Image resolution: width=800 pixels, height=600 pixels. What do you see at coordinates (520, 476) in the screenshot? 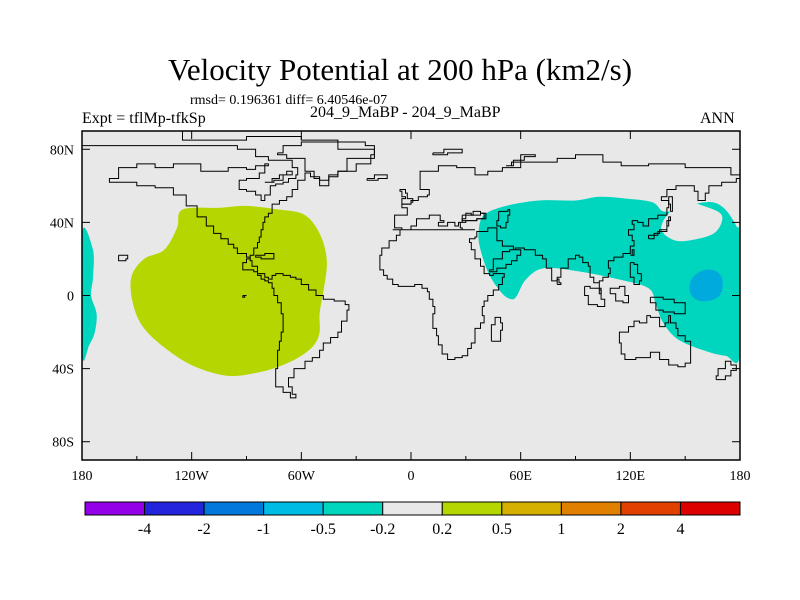
I see `x-tick-label: 60E` at bounding box center [520, 476].